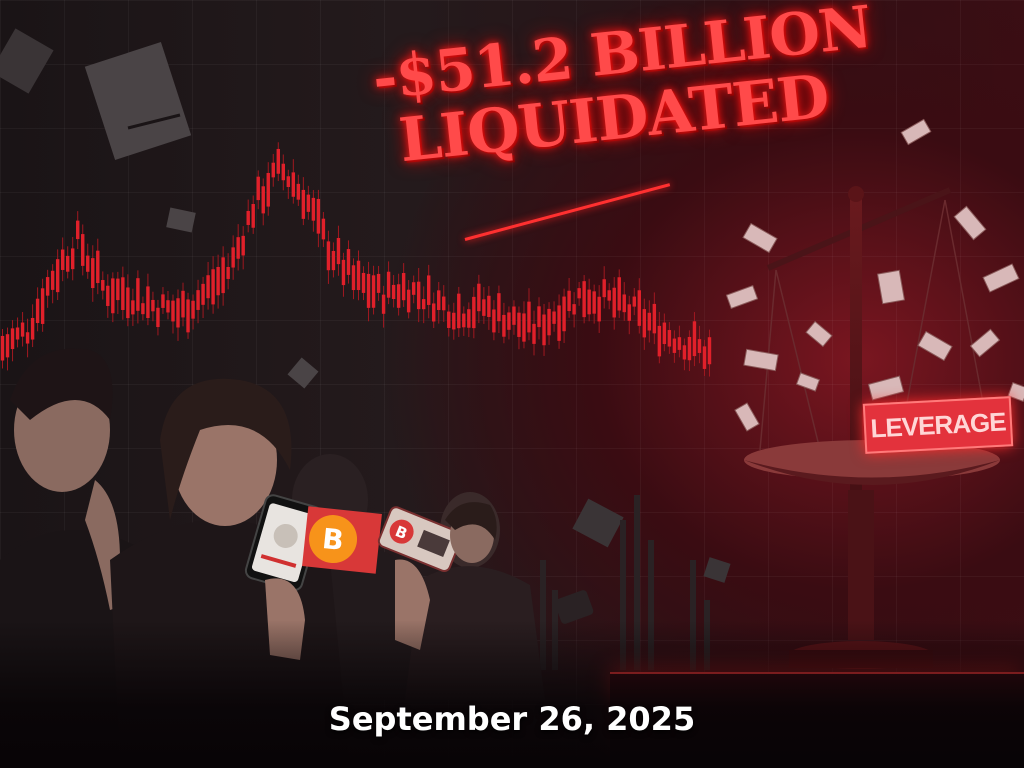 The image size is (1024, 768). Describe the element at coordinates (938, 425) in the screenshot. I see `leverage-label: LEVERAGE` at that location.